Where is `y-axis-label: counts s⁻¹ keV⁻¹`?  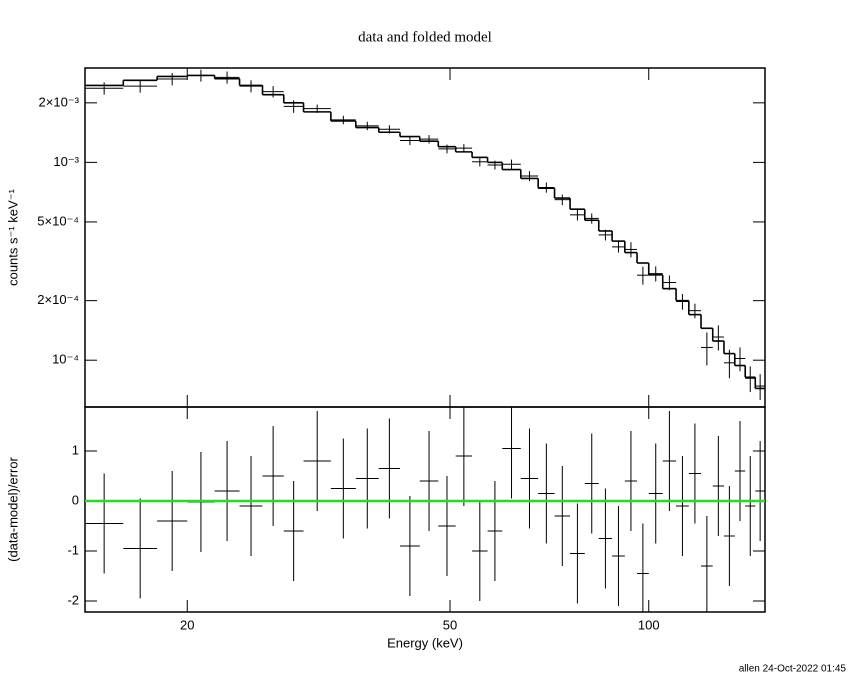
y-axis-label: counts s⁻¹ keV⁻¹ is located at coordinates (12, 236).